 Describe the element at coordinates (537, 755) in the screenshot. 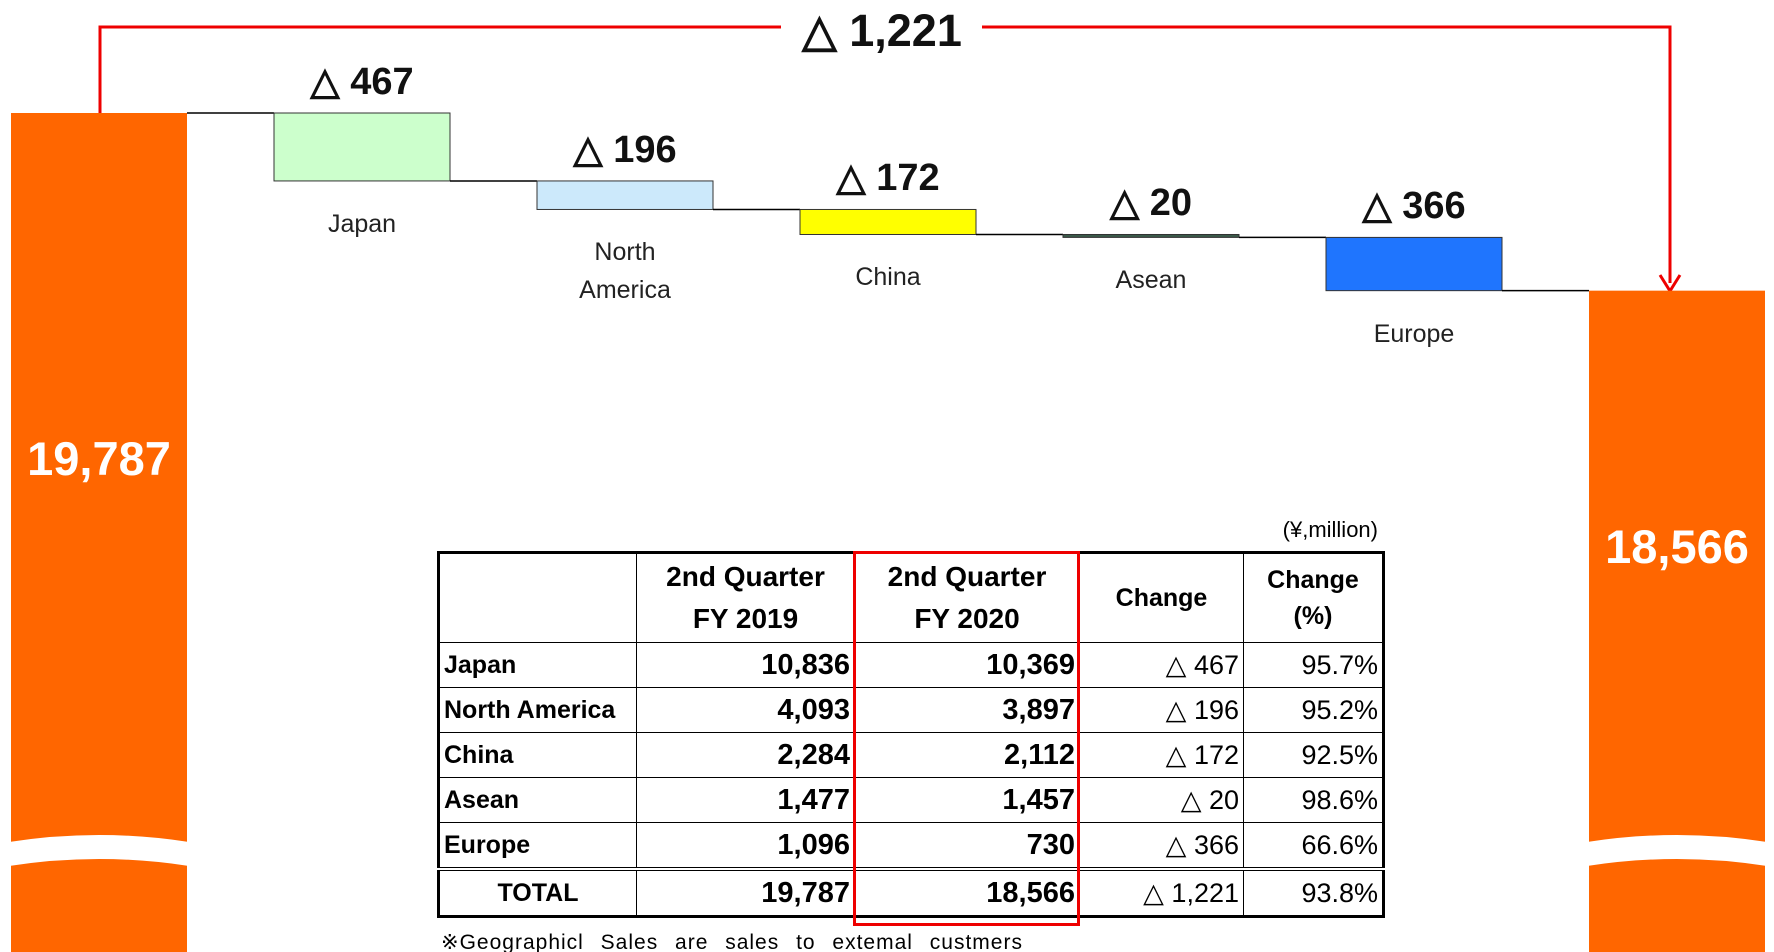

I see `table-cell: China` at that location.